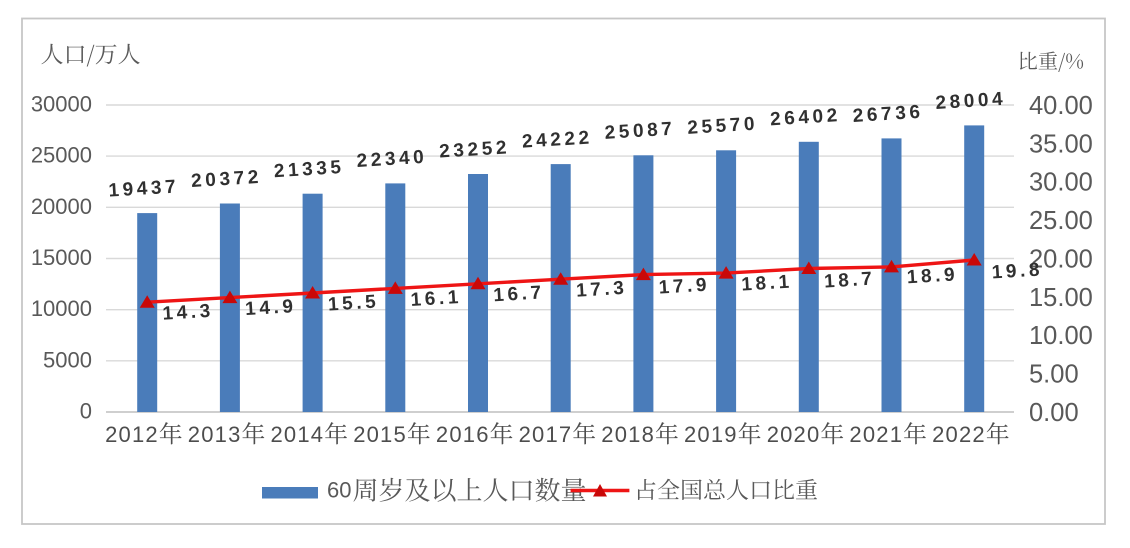 This screenshot has width=1130, height=548. What do you see at coordinates (61, 308) in the screenshot?
I see `svg-text: 10000` at bounding box center [61, 308].